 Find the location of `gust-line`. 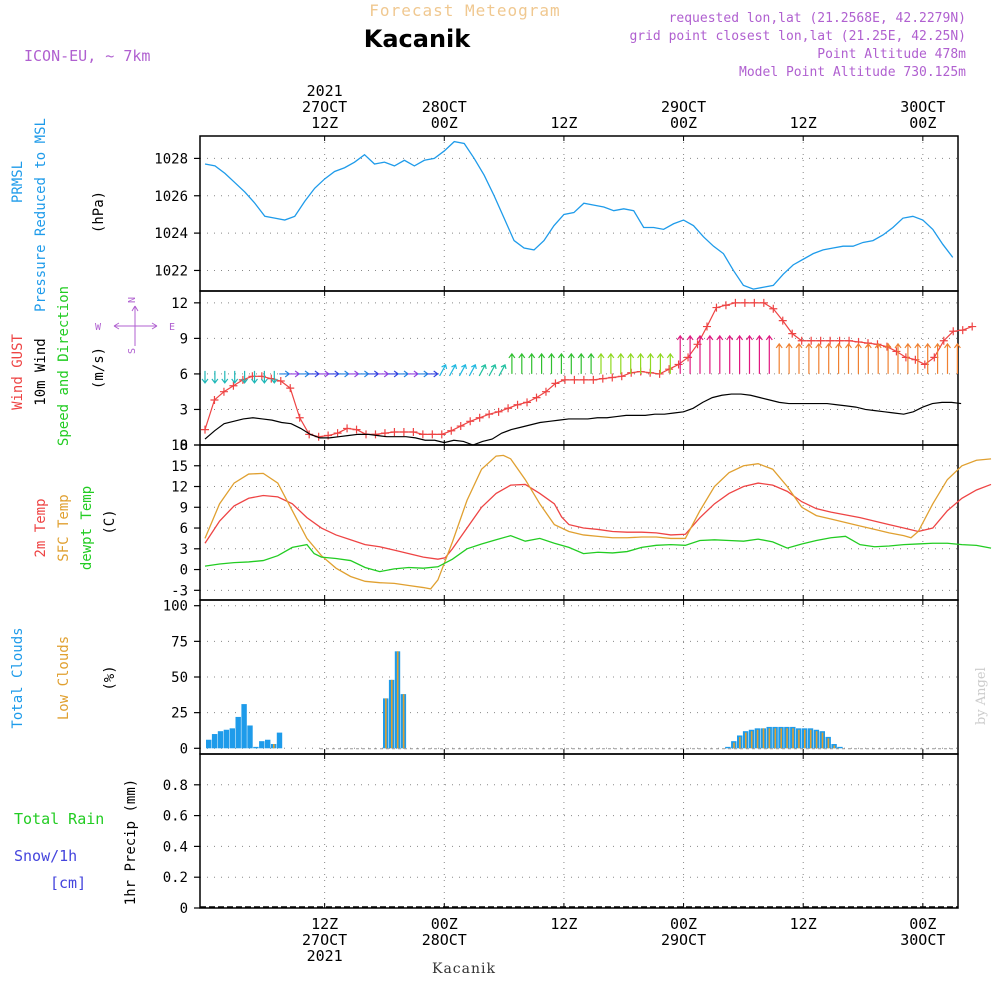

gust-line is located at coordinates (588, 370).